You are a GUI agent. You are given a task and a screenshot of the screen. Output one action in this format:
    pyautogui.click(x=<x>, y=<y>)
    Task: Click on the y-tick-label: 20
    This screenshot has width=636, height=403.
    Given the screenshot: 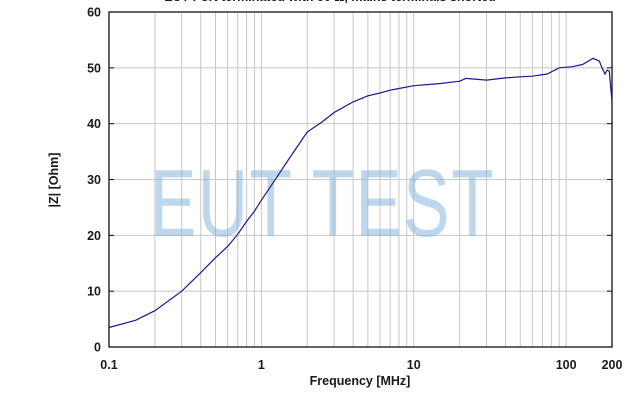 What is the action you would take?
    pyautogui.click(x=94, y=236)
    